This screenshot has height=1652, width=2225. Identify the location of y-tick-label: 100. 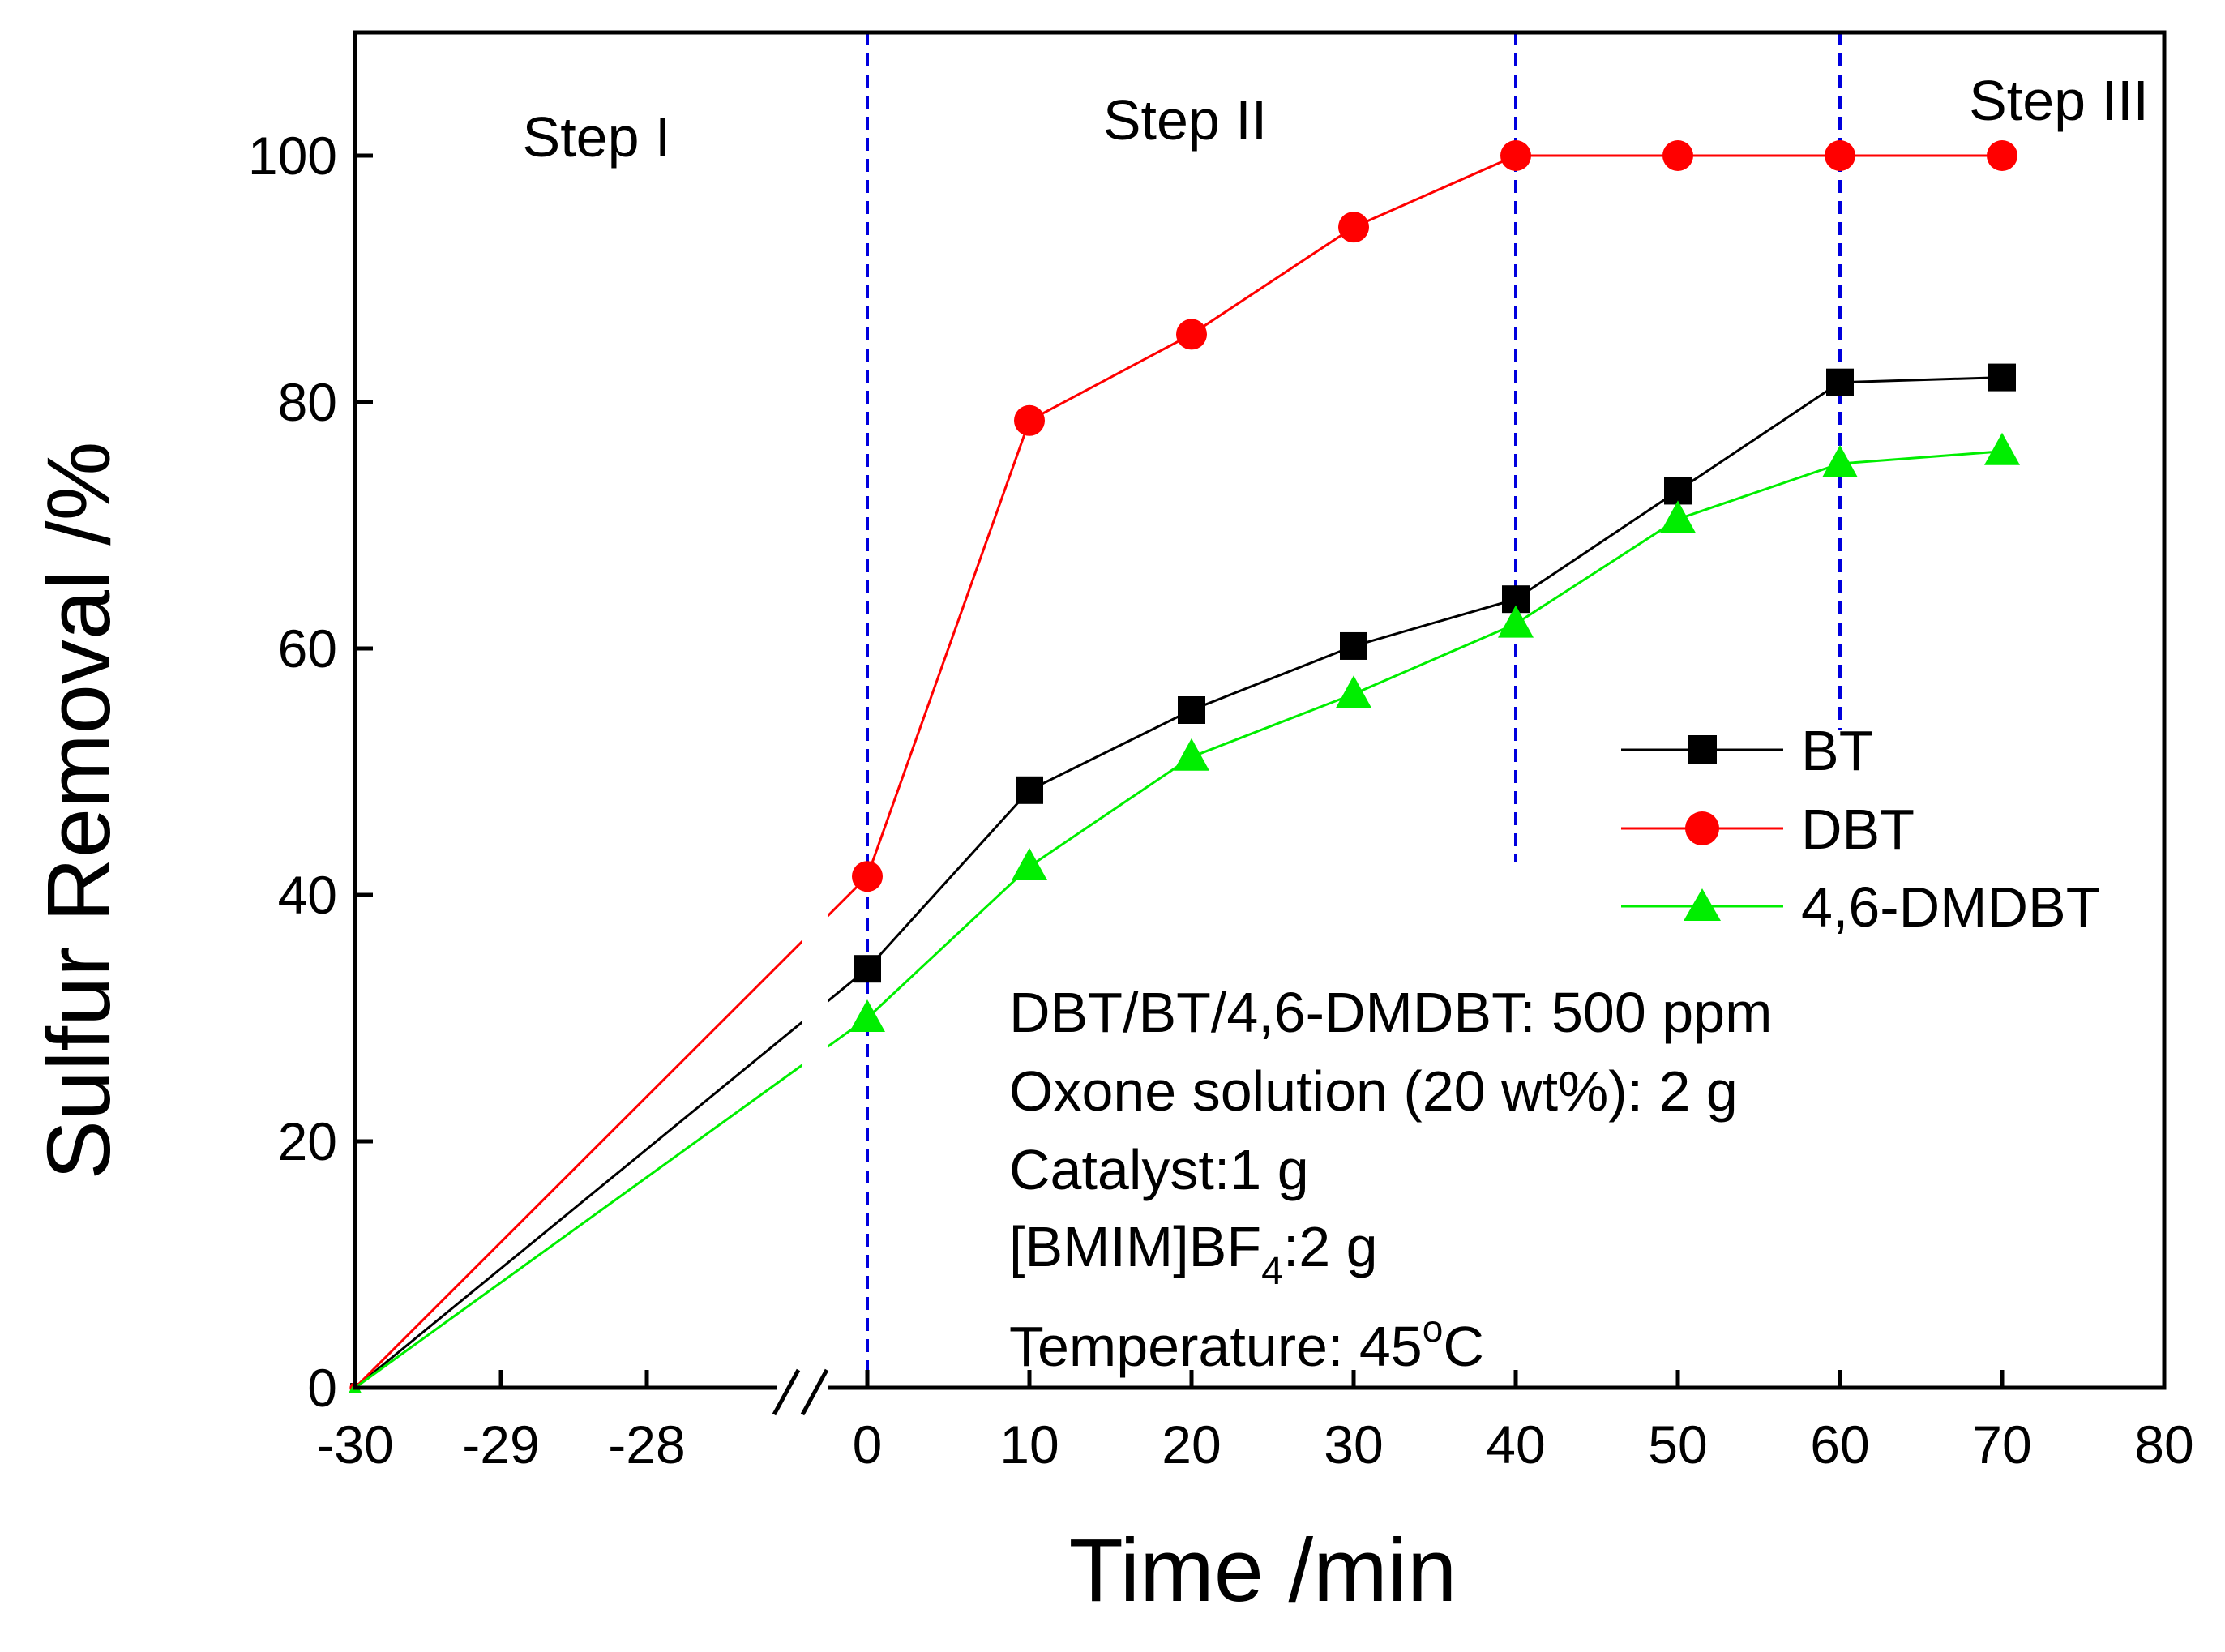
(293, 156).